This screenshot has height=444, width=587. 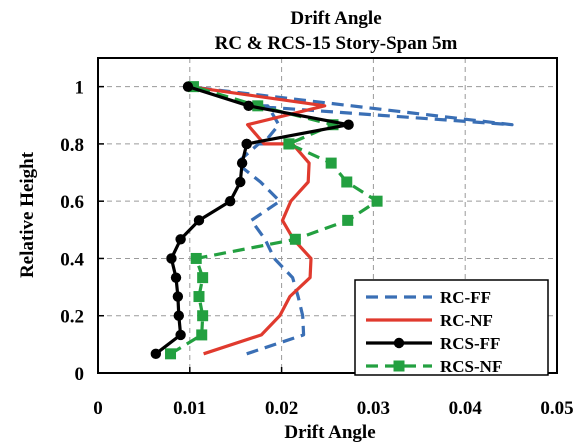 What do you see at coordinates (335, 18) in the screenshot?
I see `chart-title: Drift Angle` at bounding box center [335, 18].